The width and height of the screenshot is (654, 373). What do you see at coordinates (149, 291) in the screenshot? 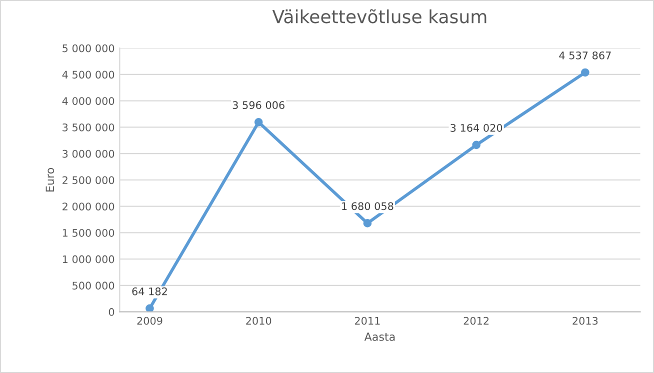
I see `data-label: 64 182` at bounding box center [149, 291].